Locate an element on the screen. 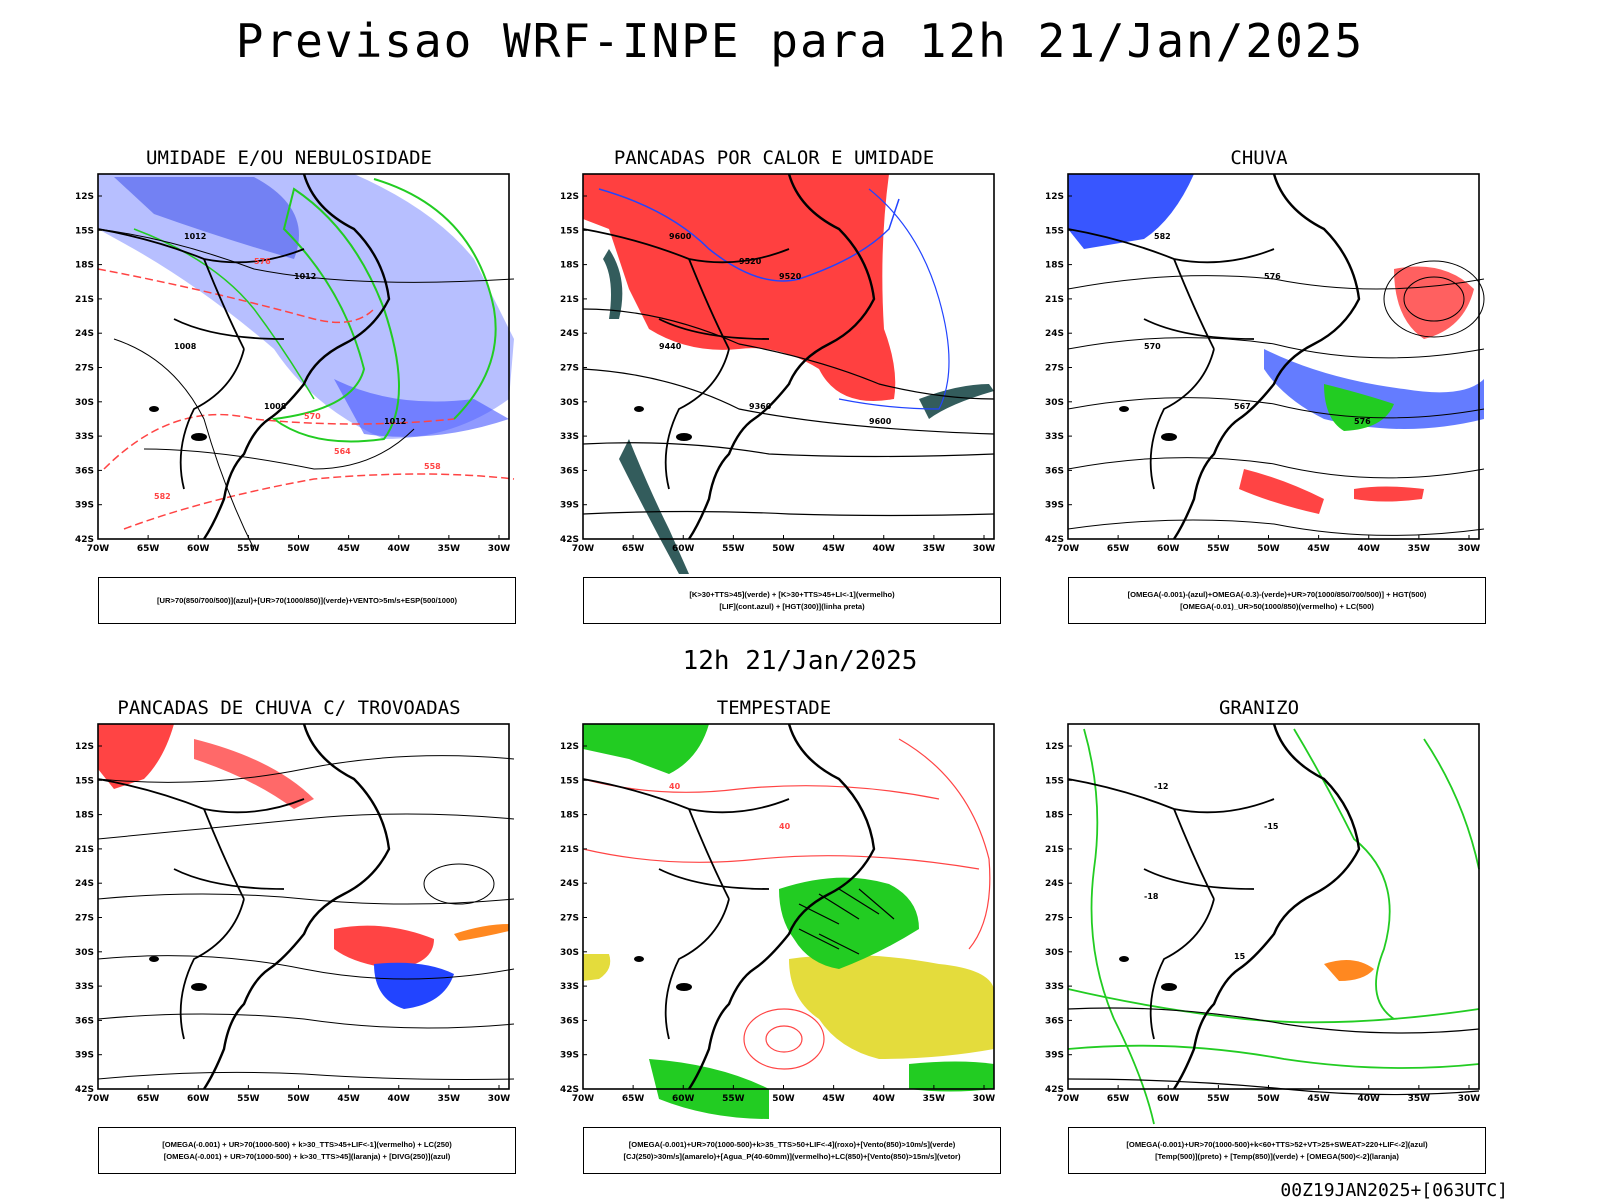  contour-label: 570 is located at coordinates (1152, 346).